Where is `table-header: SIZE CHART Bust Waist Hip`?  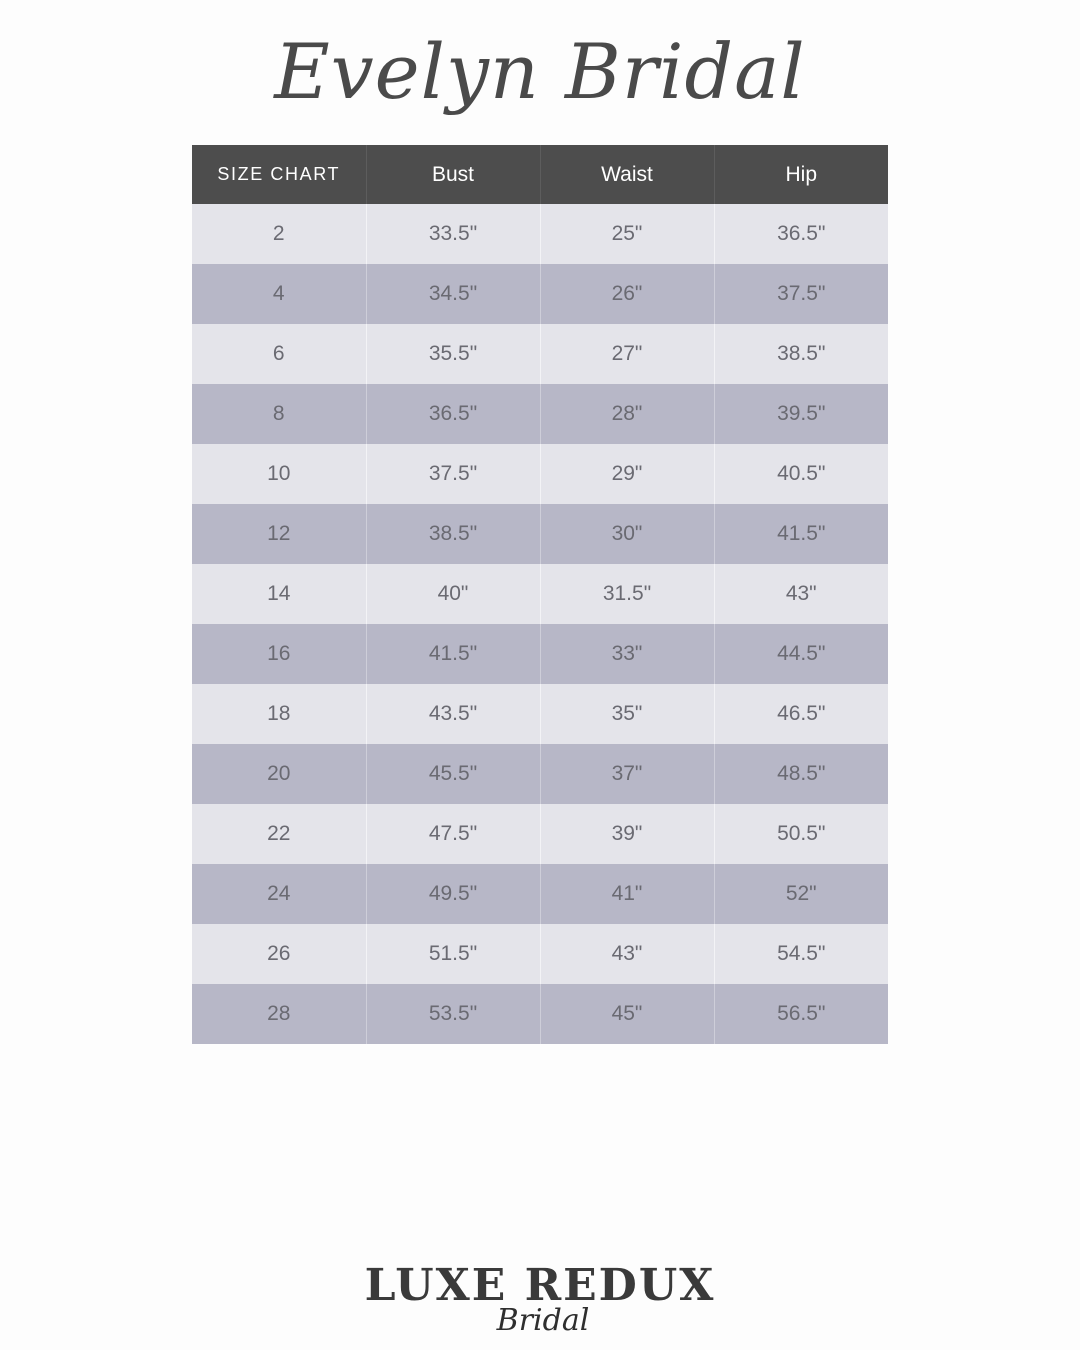
table-header: SIZE CHART Bust Waist Hip is located at coordinates (540, 174).